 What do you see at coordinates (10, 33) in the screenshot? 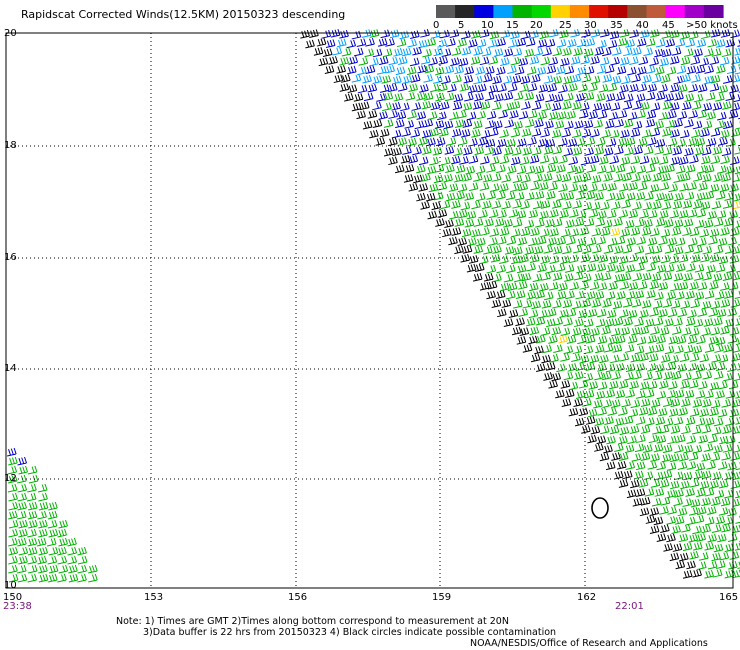
I see `lat-label-20: 20` at bounding box center [10, 33].